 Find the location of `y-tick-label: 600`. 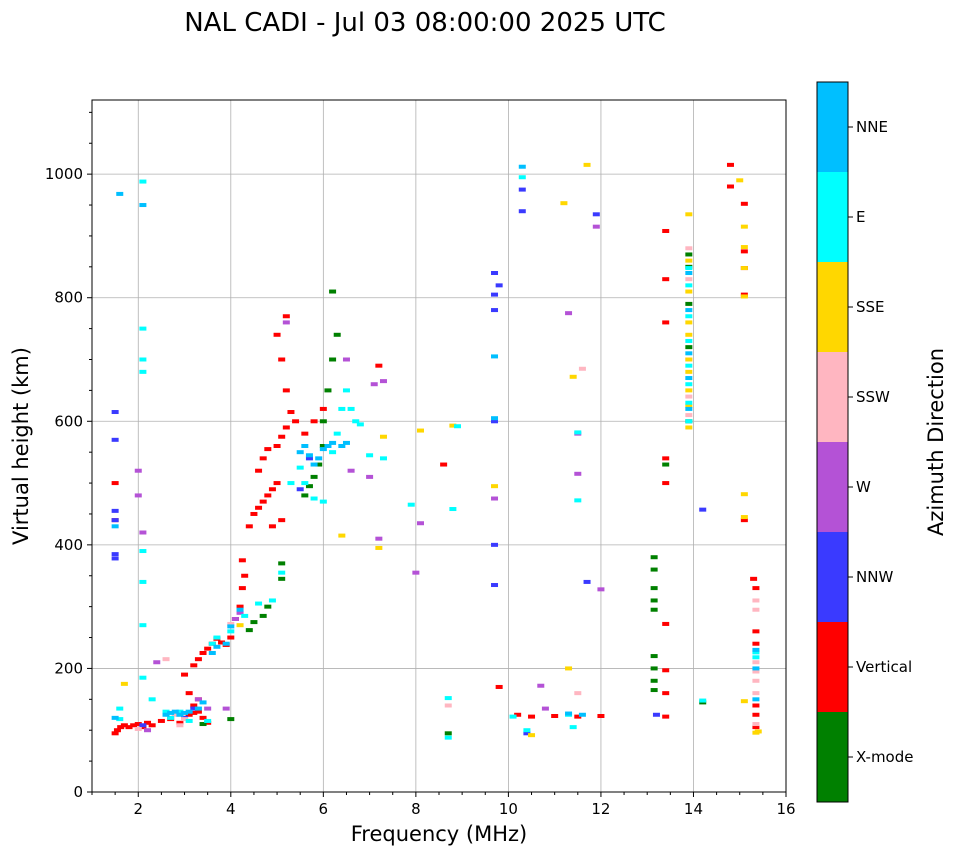

y-tick-label: 600 is located at coordinates (68, 421).